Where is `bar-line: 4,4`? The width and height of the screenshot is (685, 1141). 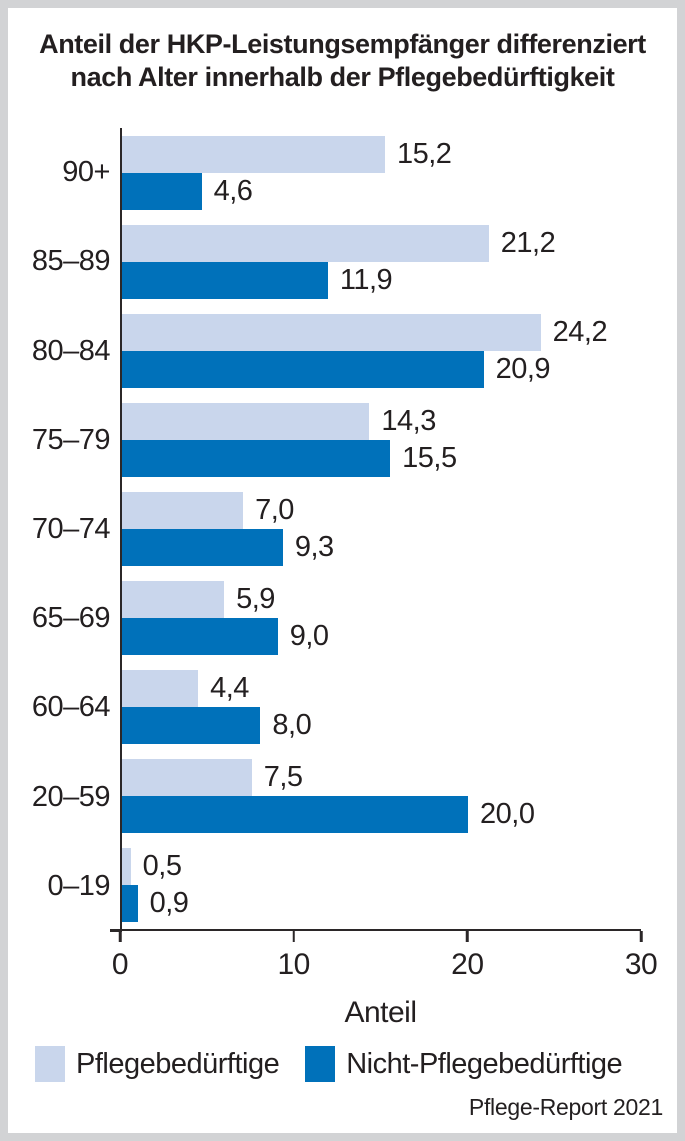
bar-line: 4,4 is located at coordinates (381, 688).